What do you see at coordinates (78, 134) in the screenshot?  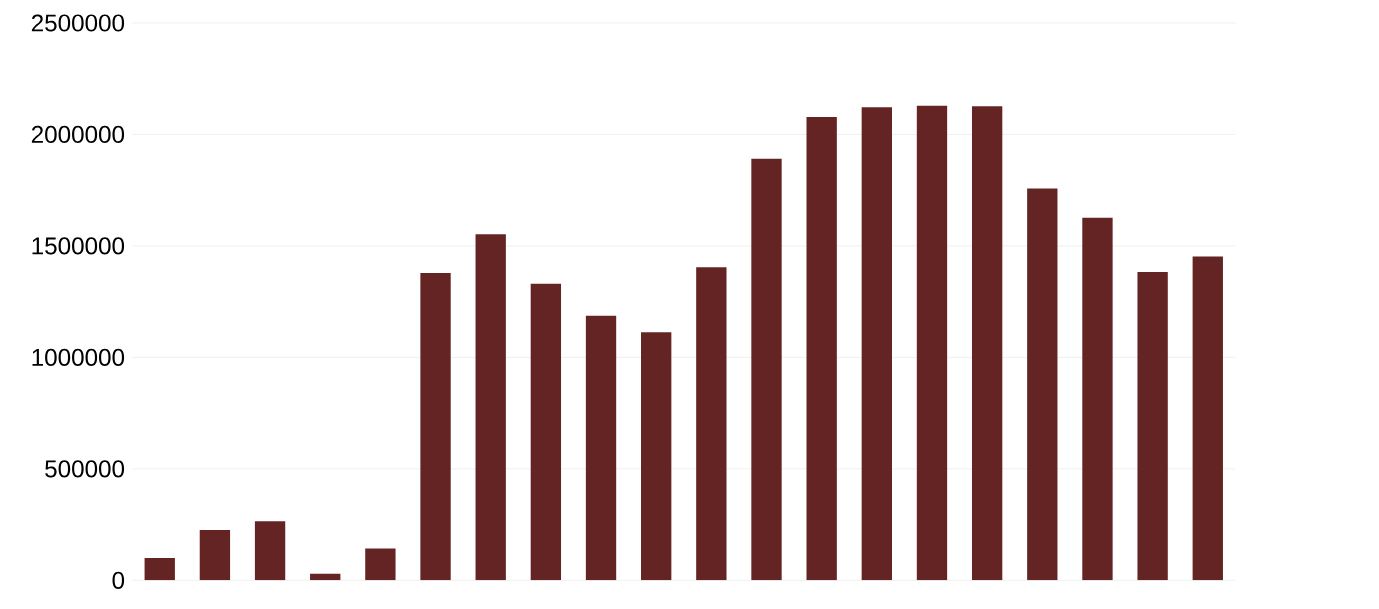 I see `y-tick-label: 2000000` at bounding box center [78, 134].